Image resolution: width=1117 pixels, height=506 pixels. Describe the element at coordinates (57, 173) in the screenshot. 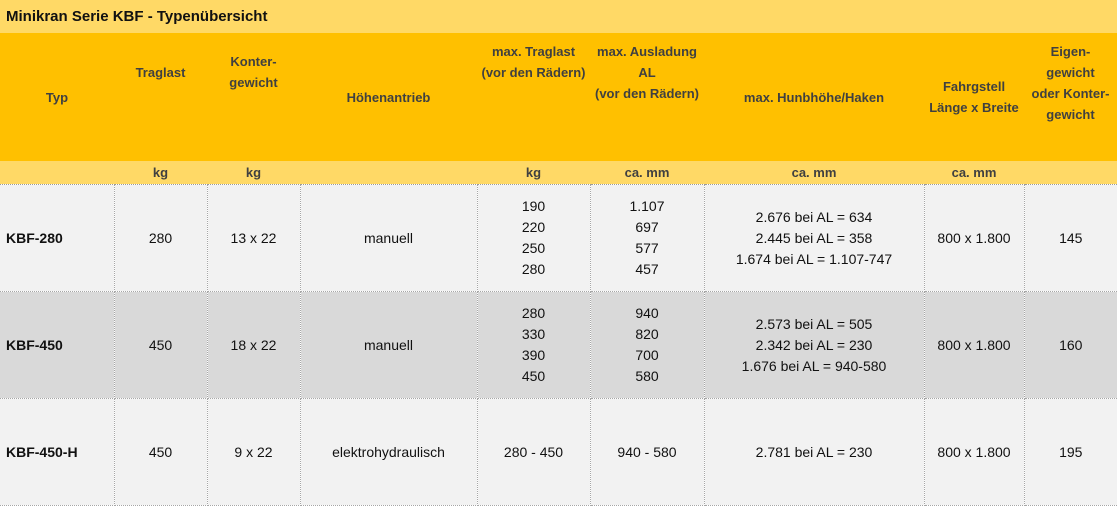

I see `unit-typ` at that location.